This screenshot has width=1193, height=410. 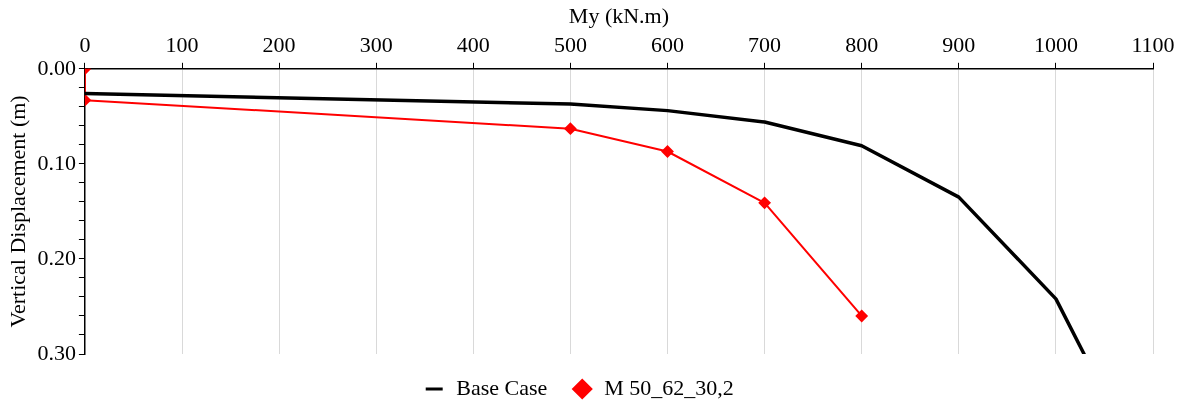 What do you see at coordinates (502, 387) in the screenshot?
I see `legend-label: Base Case` at bounding box center [502, 387].